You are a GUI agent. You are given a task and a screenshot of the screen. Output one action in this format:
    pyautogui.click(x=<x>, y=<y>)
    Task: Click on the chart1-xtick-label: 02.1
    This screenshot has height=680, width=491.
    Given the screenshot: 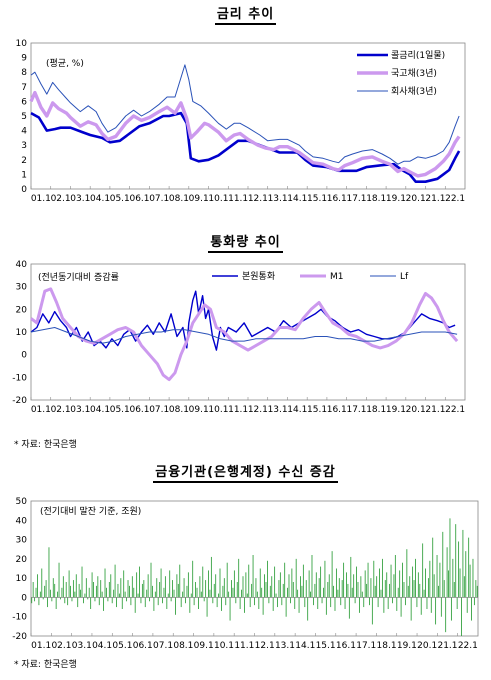 What is the action you would take?
    pyautogui.click(x=61, y=199)
    